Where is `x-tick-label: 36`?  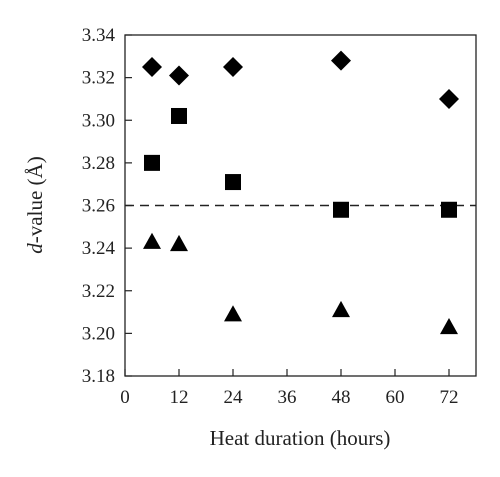 x-tick-label: 36 is located at coordinates (287, 397).